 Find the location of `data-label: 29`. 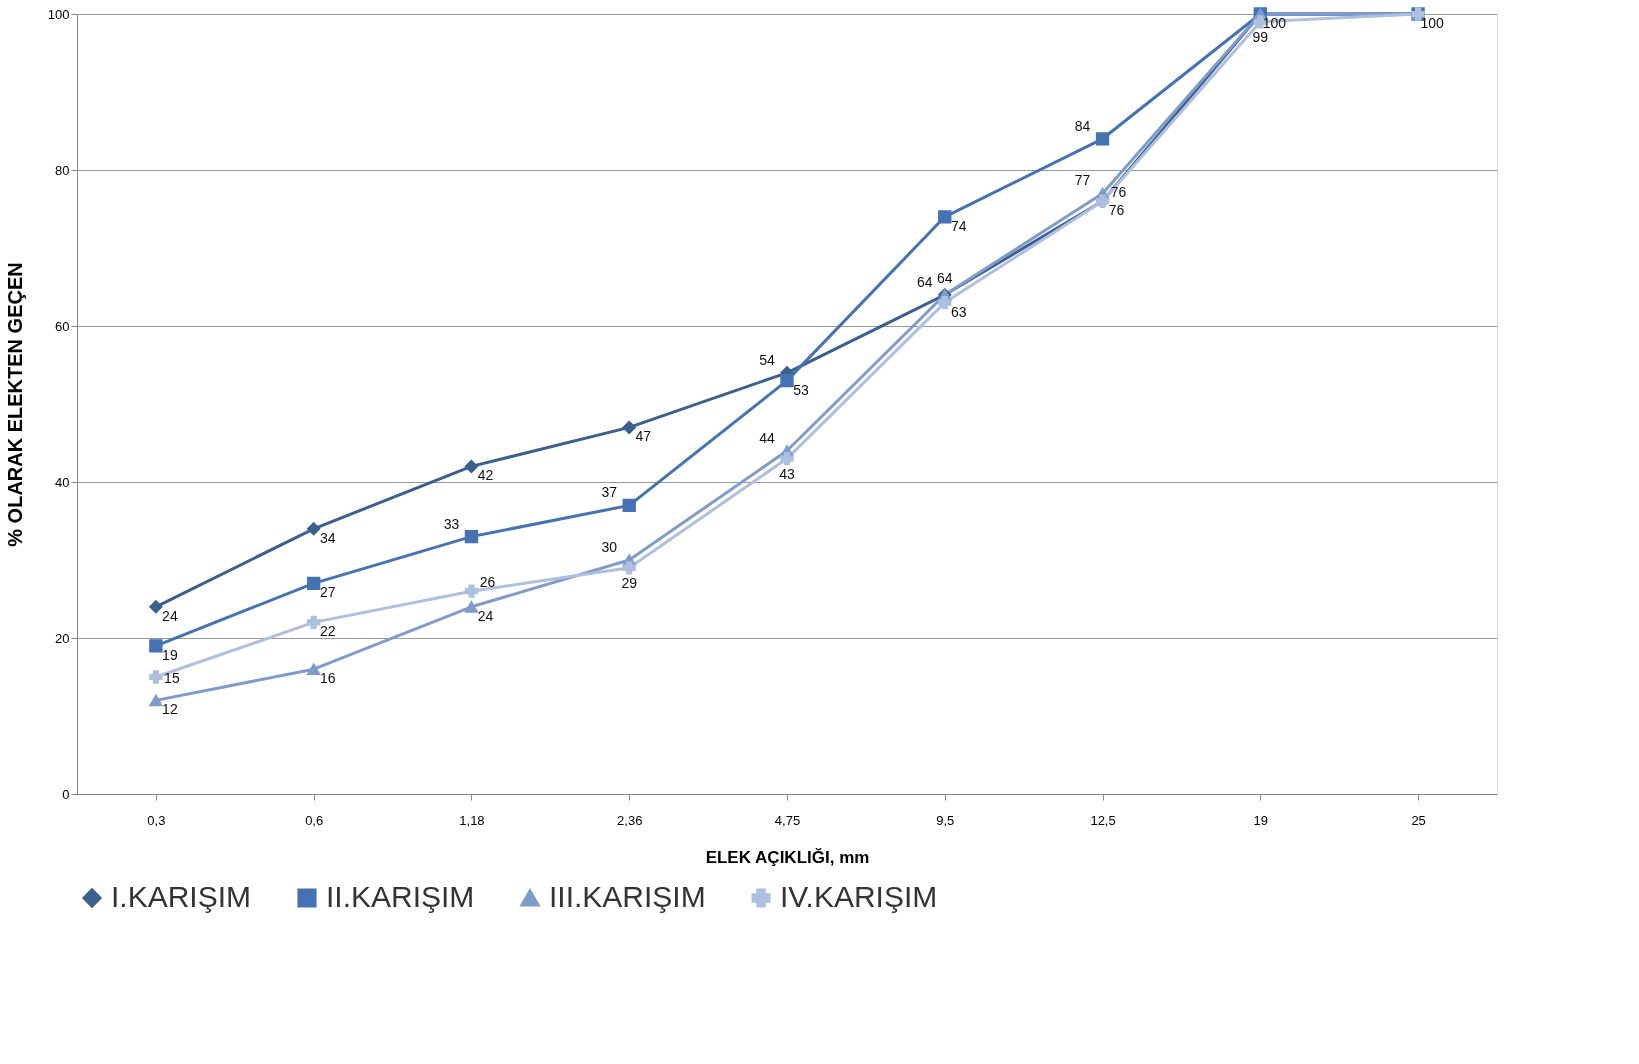

data-label: 29 is located at coordinates (629, 582).